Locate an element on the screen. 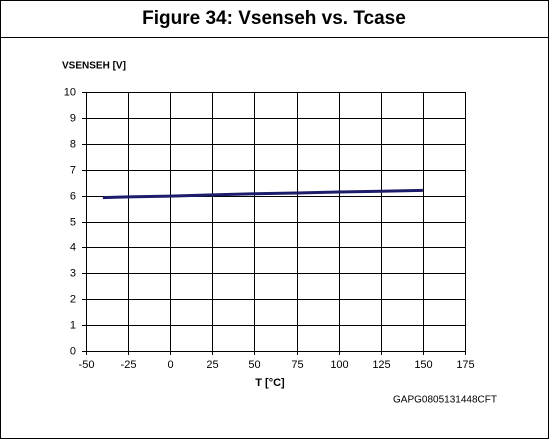 The image size is (549, 439). x-tick-label: 75 is located at coordinates (297, 365).